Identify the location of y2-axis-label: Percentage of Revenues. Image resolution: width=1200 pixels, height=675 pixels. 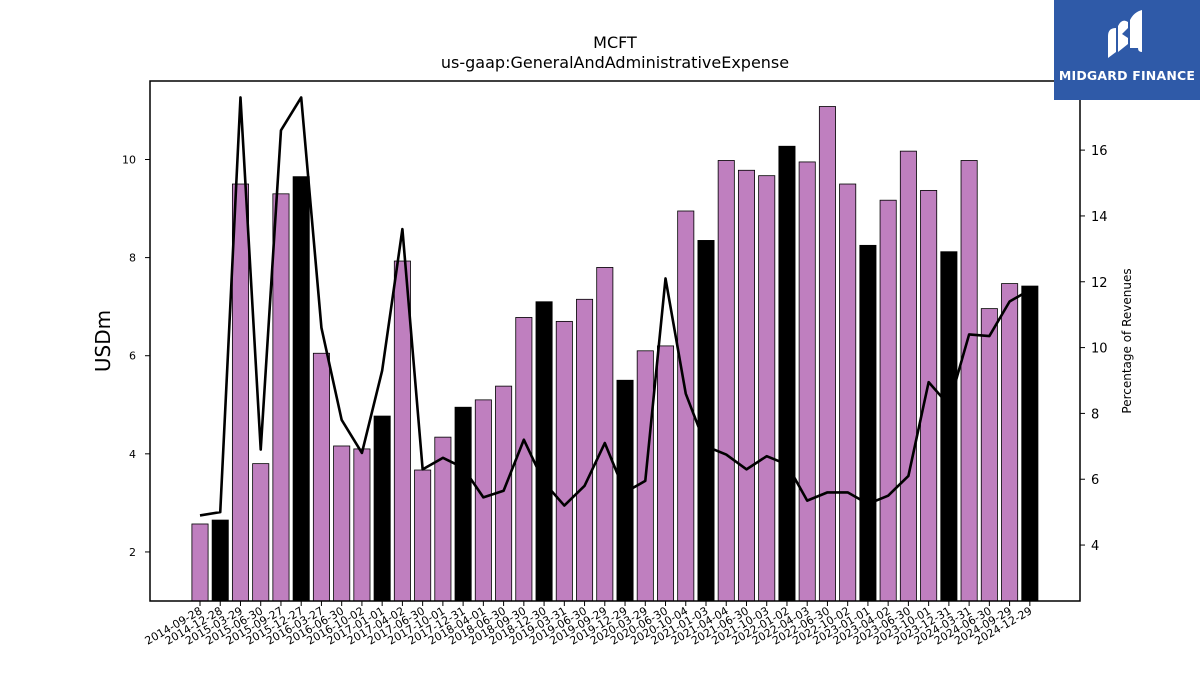
(1127, 340).